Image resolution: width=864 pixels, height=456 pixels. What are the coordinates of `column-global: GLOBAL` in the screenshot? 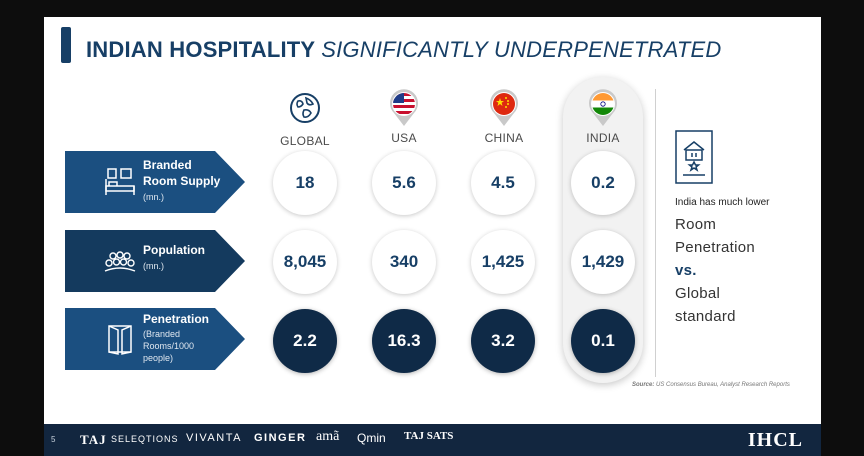 It's located at (305, 120).